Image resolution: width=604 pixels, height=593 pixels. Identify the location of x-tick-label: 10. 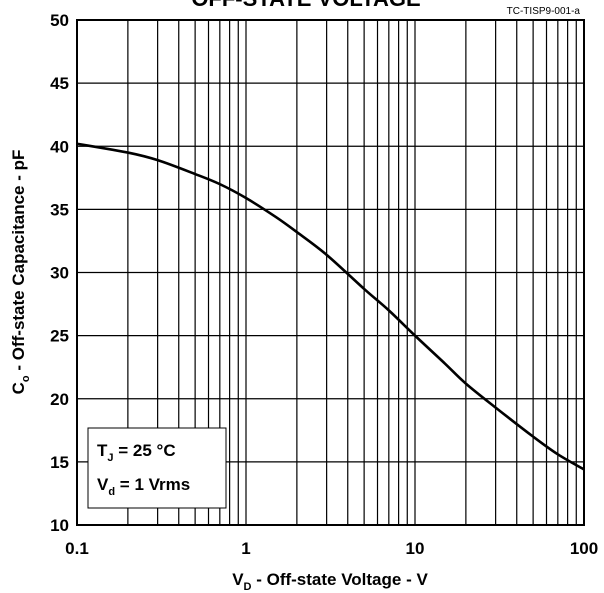
(415, 548).